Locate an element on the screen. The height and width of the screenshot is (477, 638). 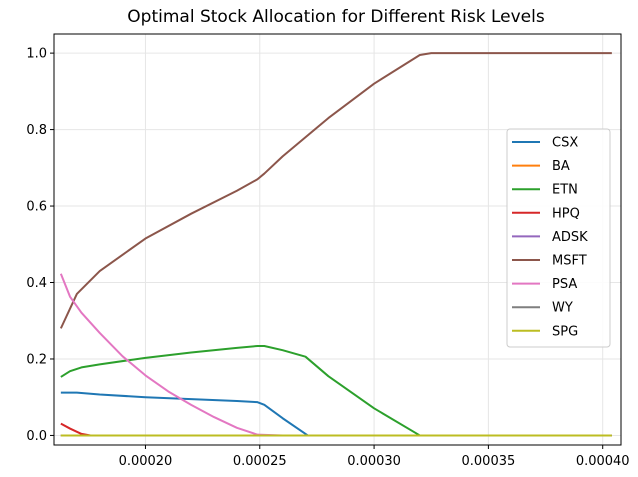
y-tick-label: 0.0 is located at coordinates (36, 436).